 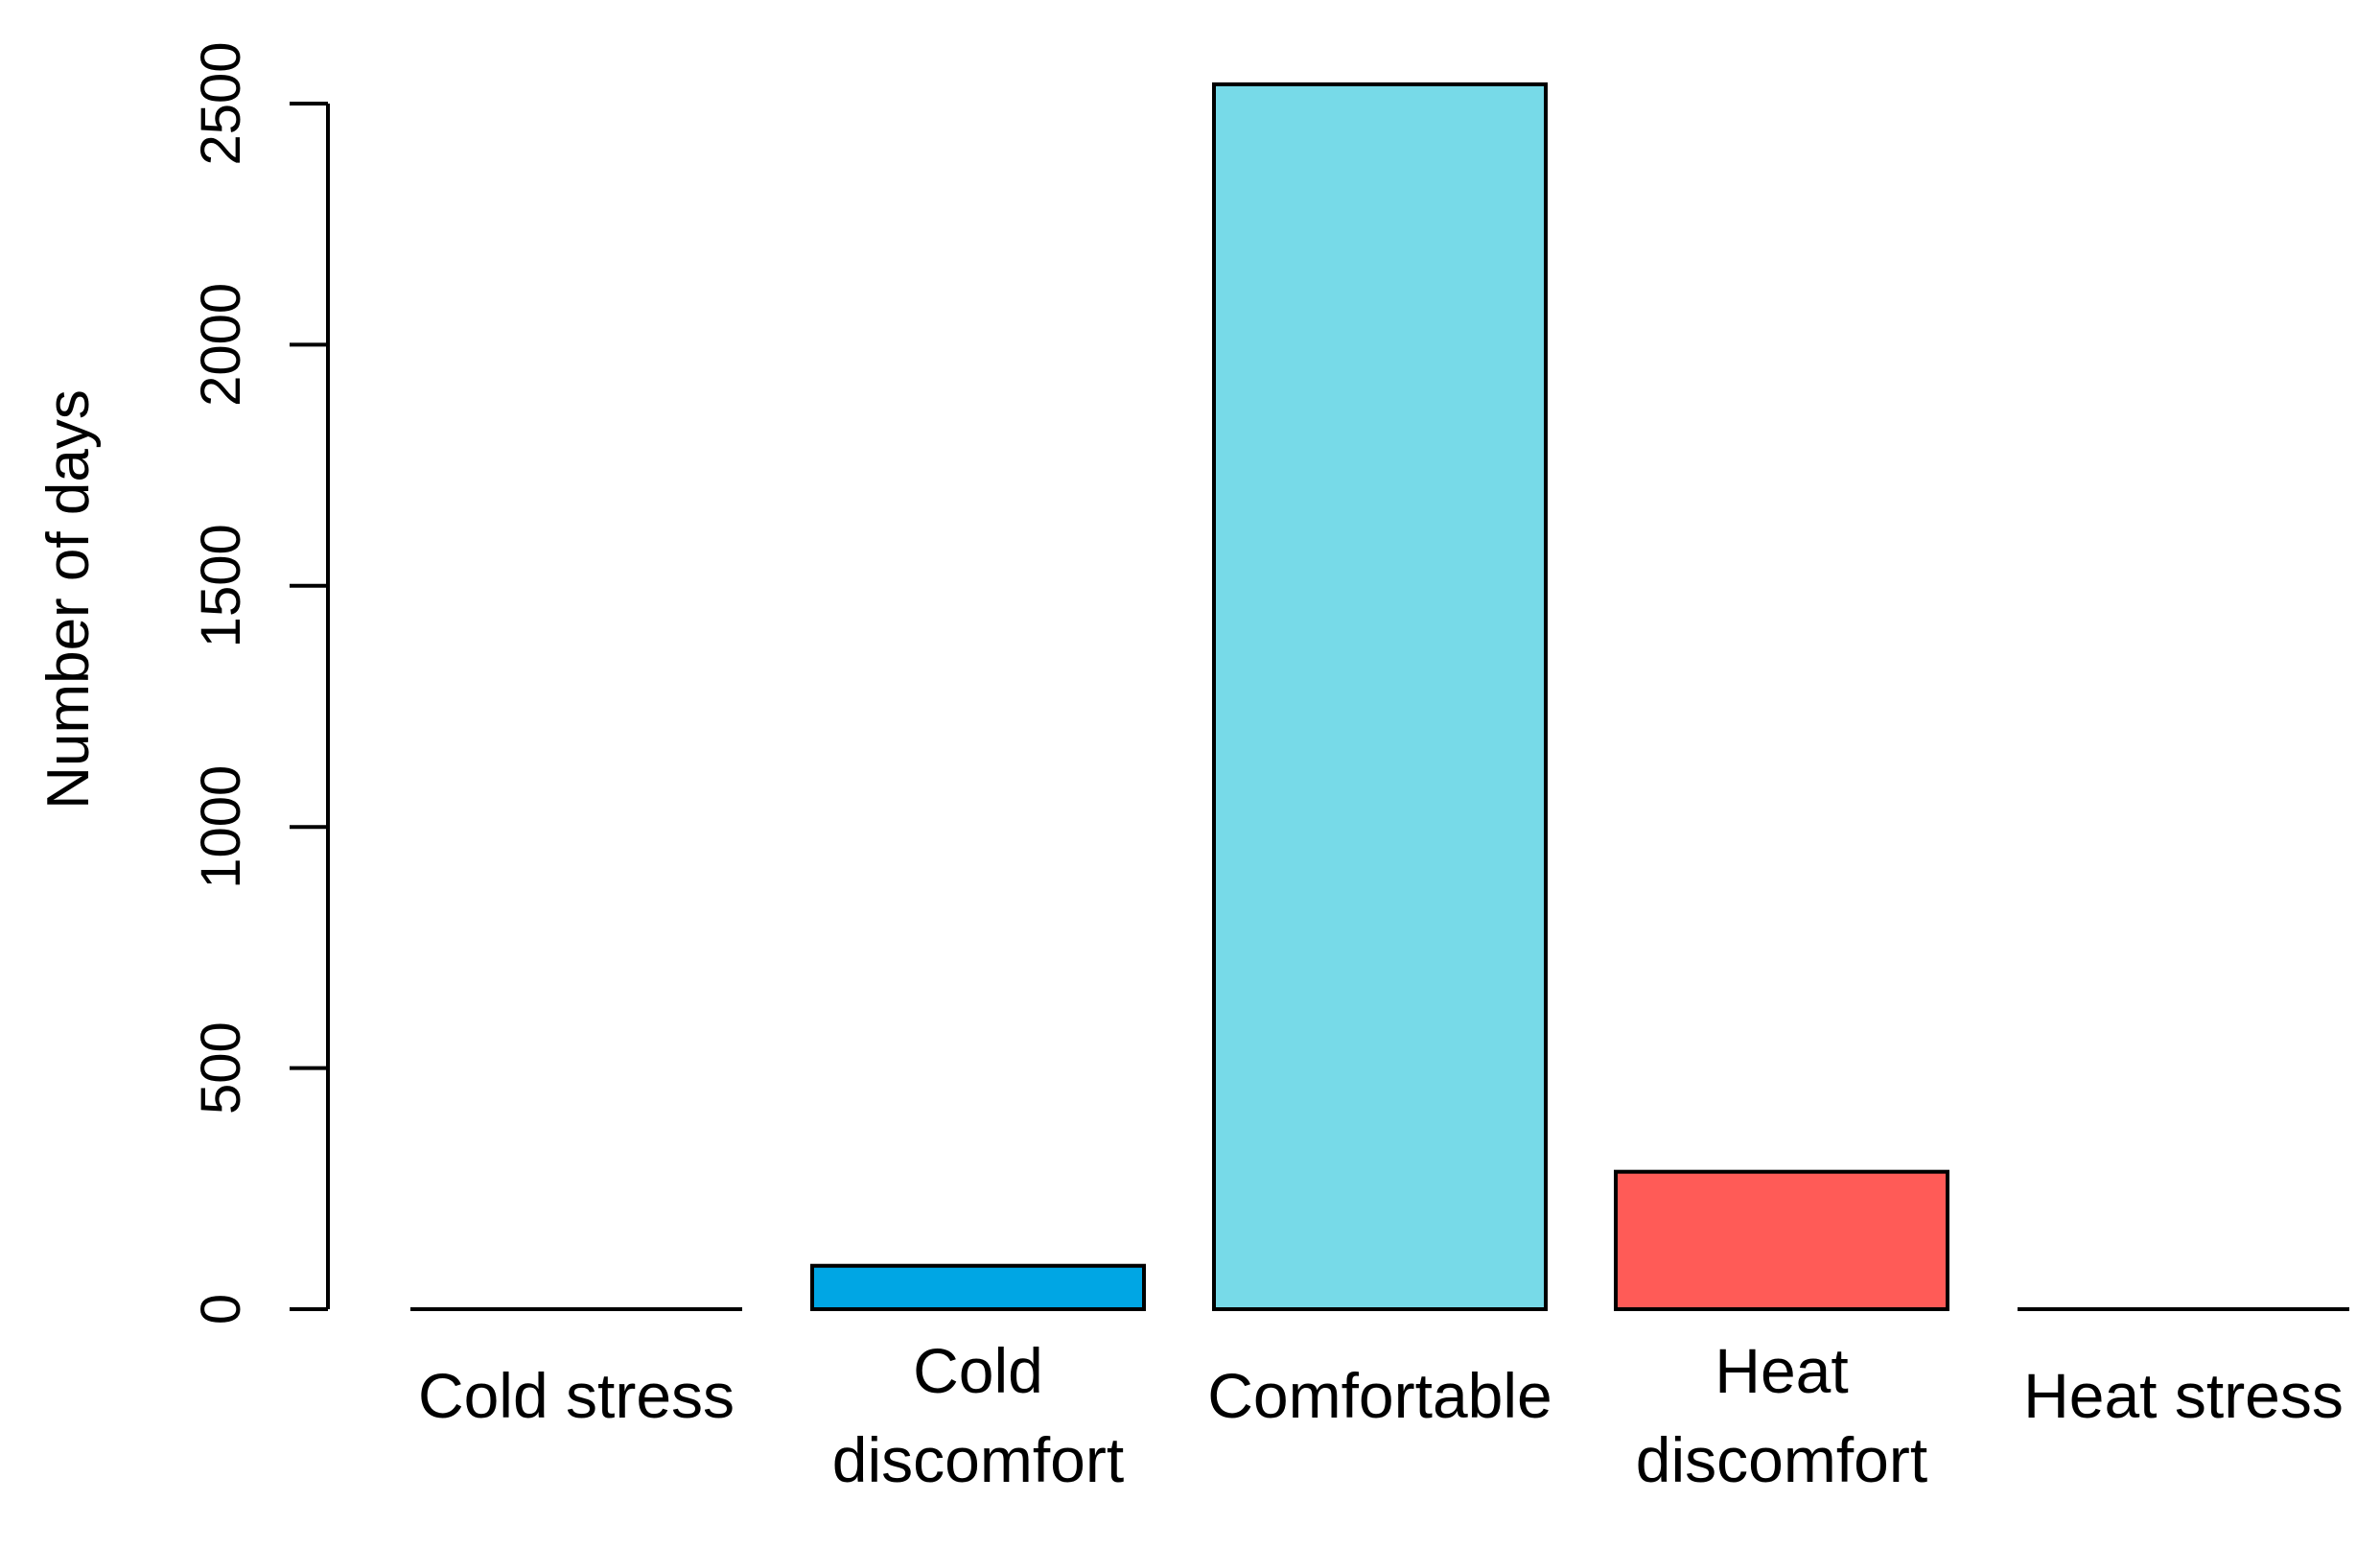 I want to click on y-tick-label: 1500, so click(x=221, y=585).